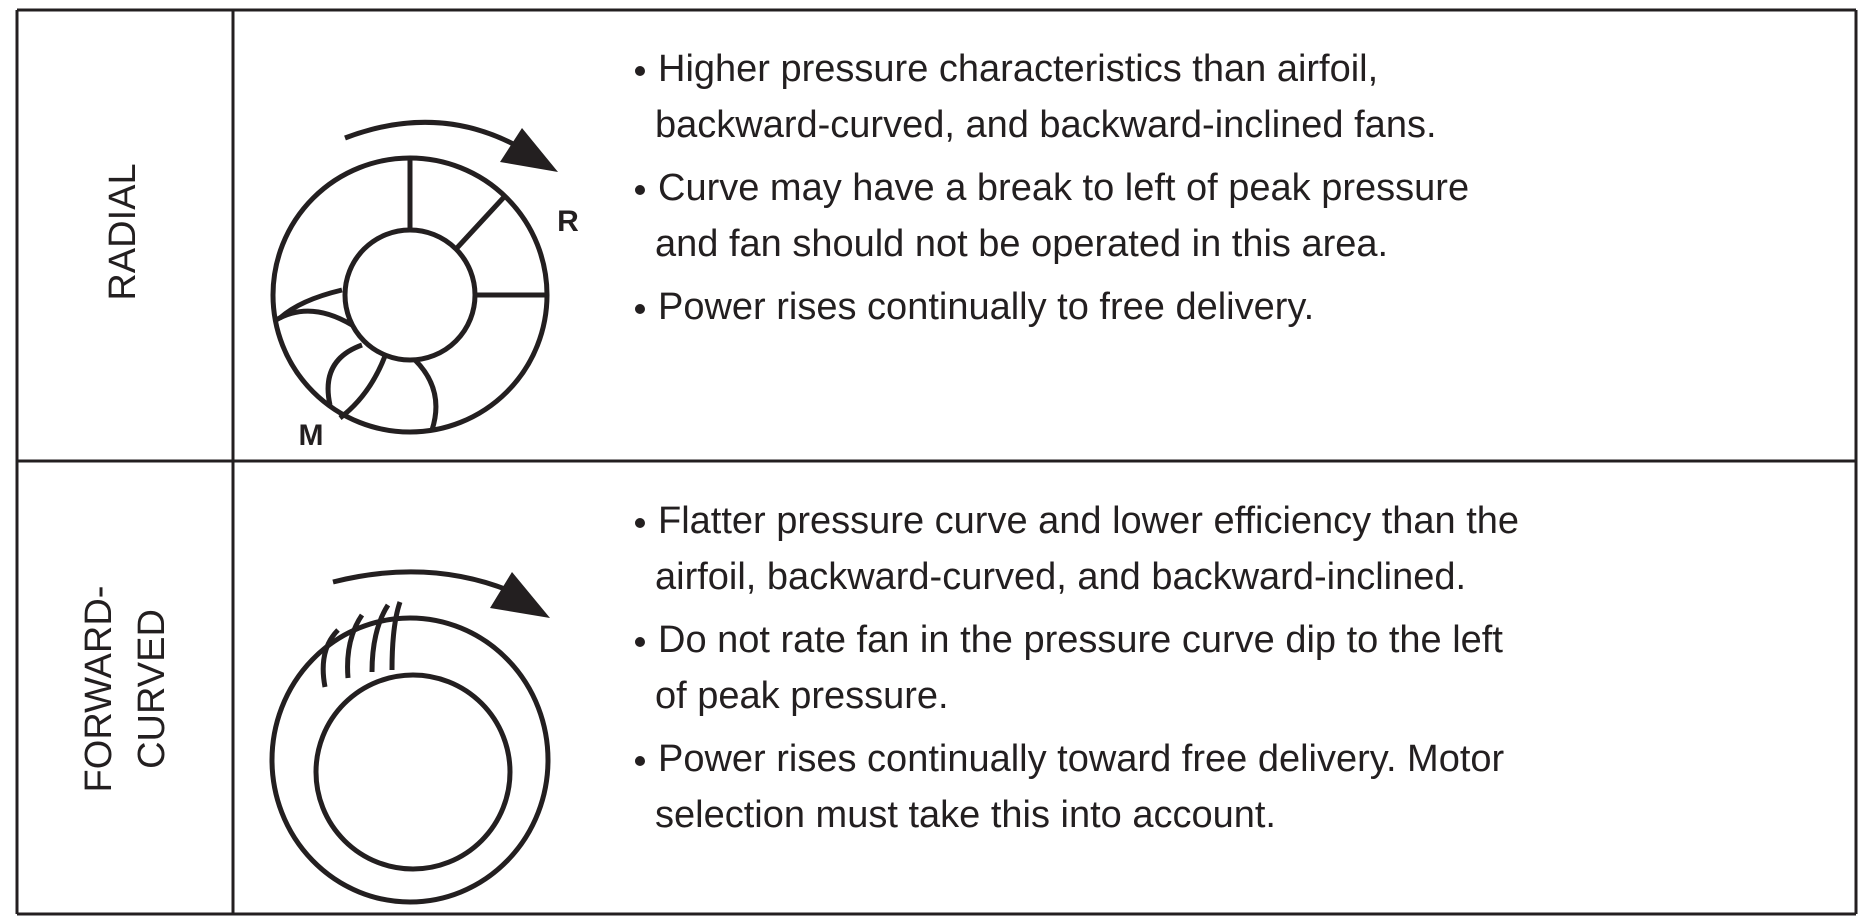 This screenshot has width=1863, height=917. Describe the element at coordinates (99, 689) in the screenshot. I see `row-label: FORWARD-` at that location.